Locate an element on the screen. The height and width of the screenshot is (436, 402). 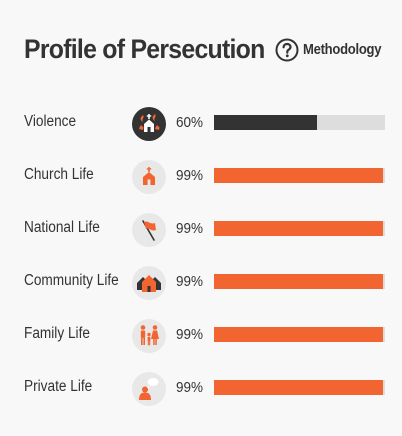
header: Profile of Persecution Methodology is located at coordinates (207, 49).